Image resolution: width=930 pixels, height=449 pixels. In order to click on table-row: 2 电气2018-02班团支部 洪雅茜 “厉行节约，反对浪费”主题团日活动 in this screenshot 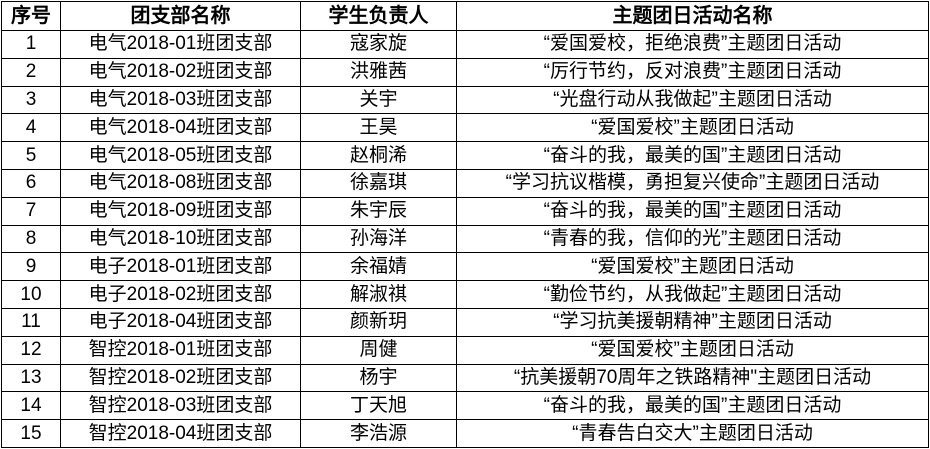, I will do `click(465, 72)`.